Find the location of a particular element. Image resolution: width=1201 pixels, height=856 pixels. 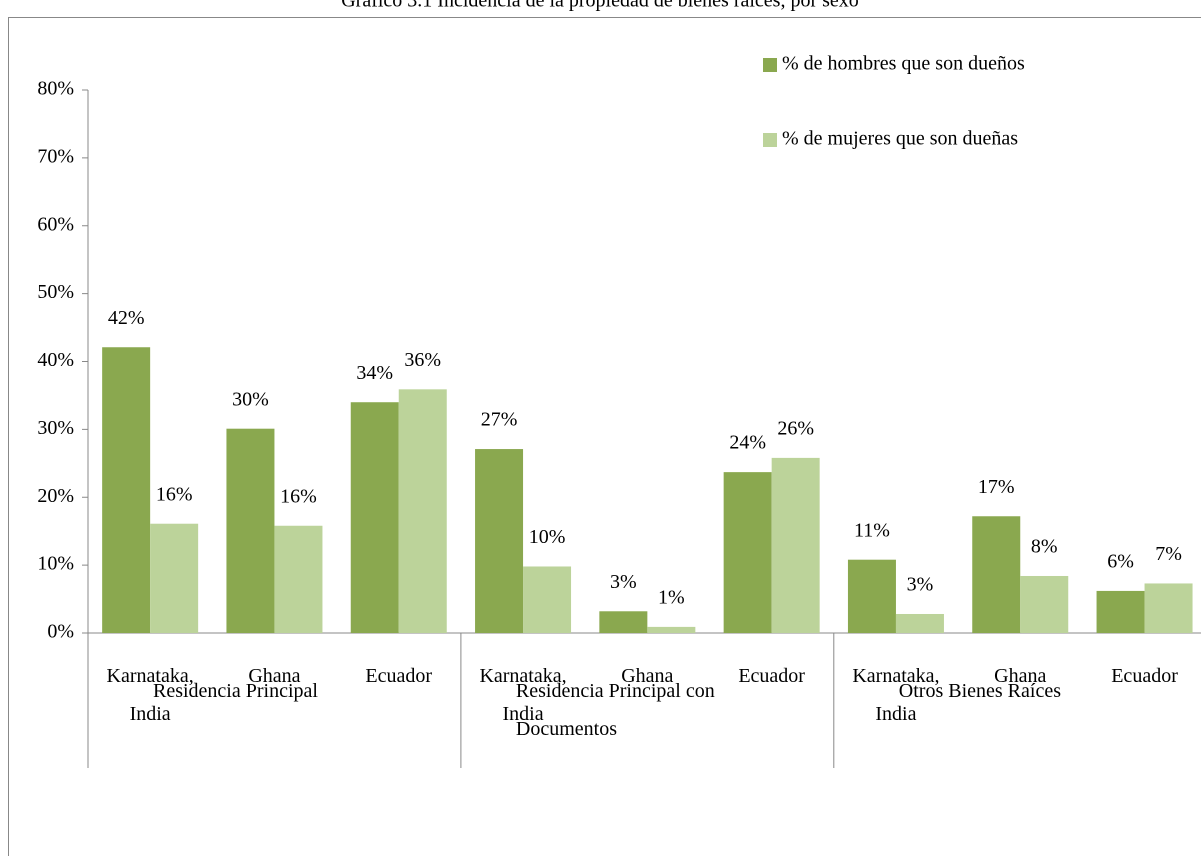

y-tick-label: 70% is located at coordinates (55, 156).